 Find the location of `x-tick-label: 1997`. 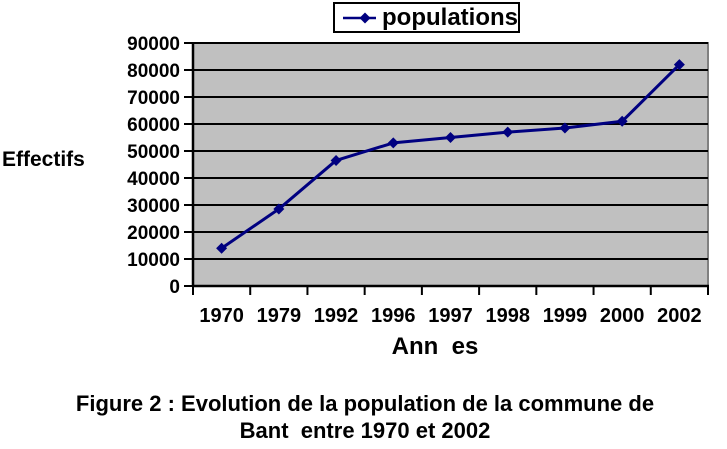

x-tick-label: 1997 is located at coordinates (450, 316).